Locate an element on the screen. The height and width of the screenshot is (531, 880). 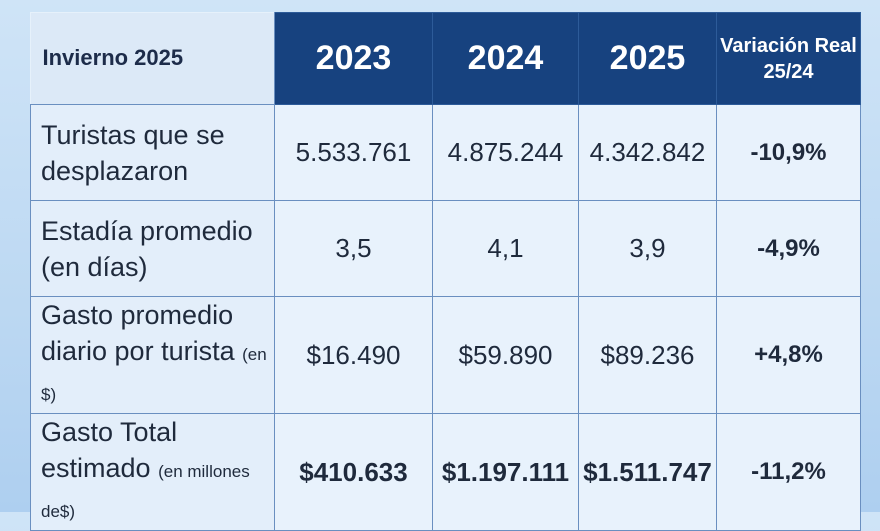
cell-stay-2024: 4,1 is located at coordinates (505, 248).